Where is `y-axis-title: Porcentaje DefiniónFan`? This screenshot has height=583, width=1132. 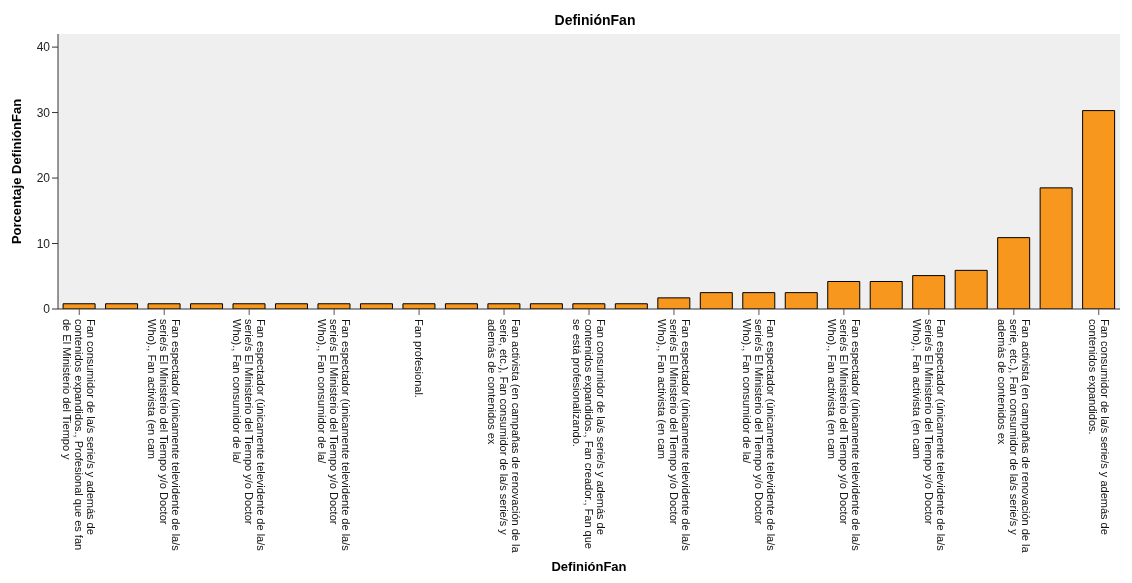 y-axis-title: Porcentaje DefiniónFan is located at coordinates (16, 171).